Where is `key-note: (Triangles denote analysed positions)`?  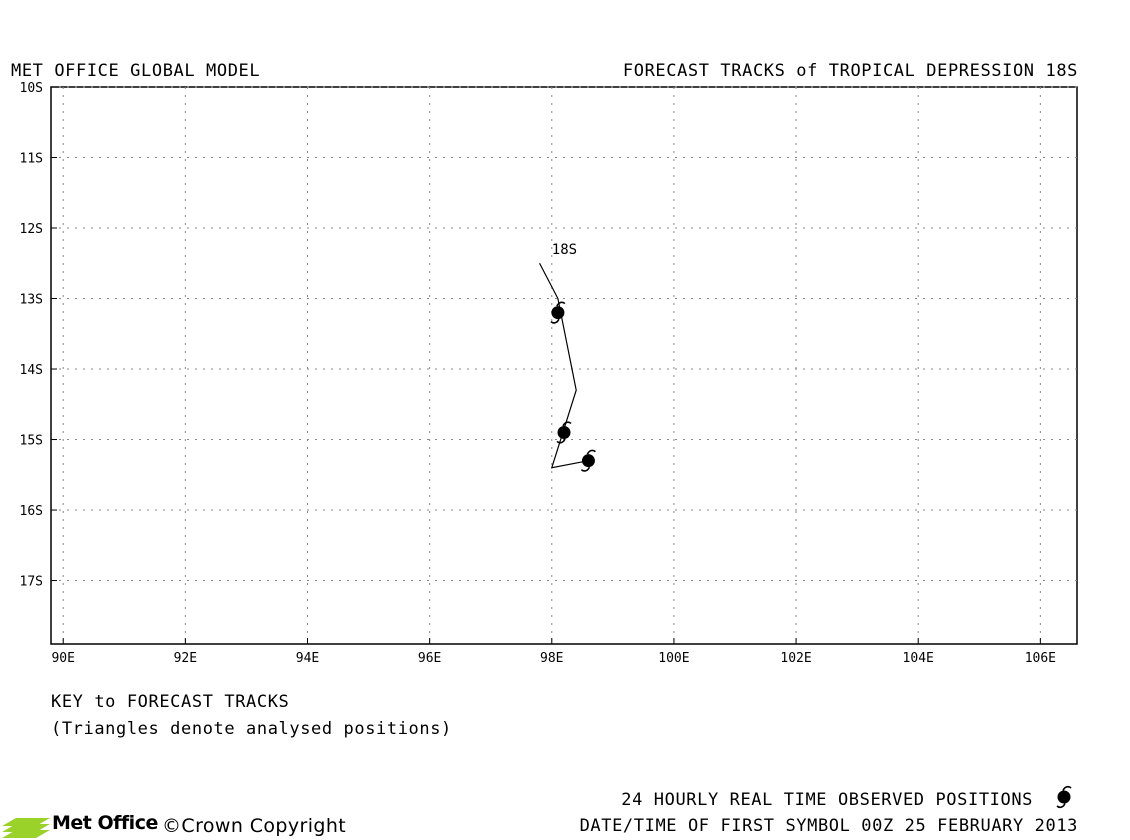
key-note: (Triangles denote analysed positions) is located at coordinates (251, 729).